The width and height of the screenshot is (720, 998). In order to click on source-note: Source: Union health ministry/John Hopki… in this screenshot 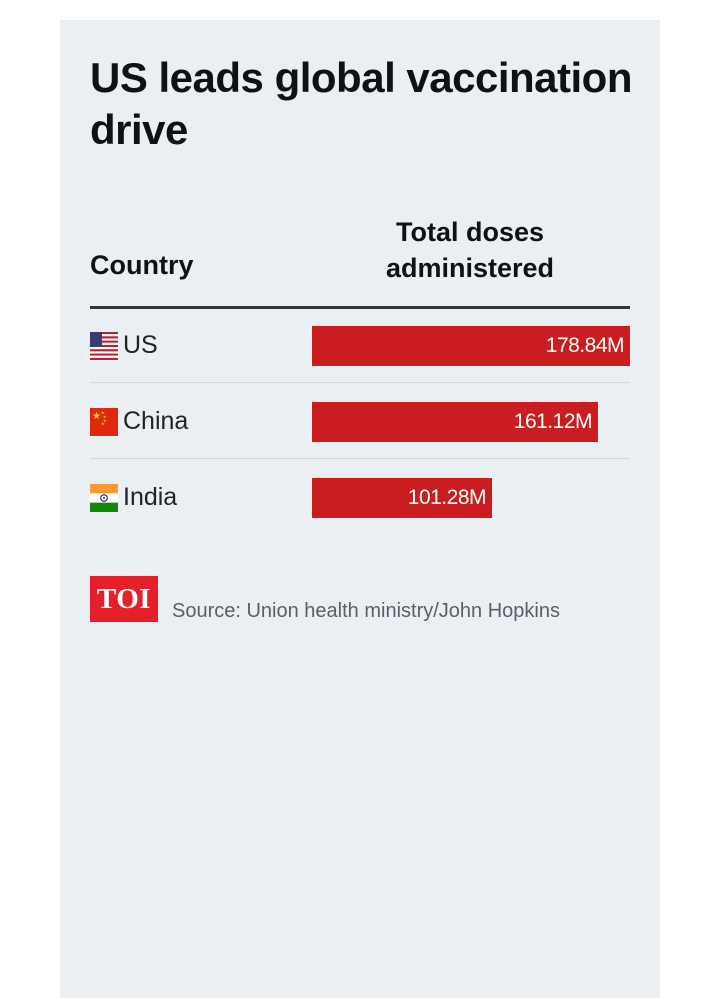, I will do `click(366, 611)`.